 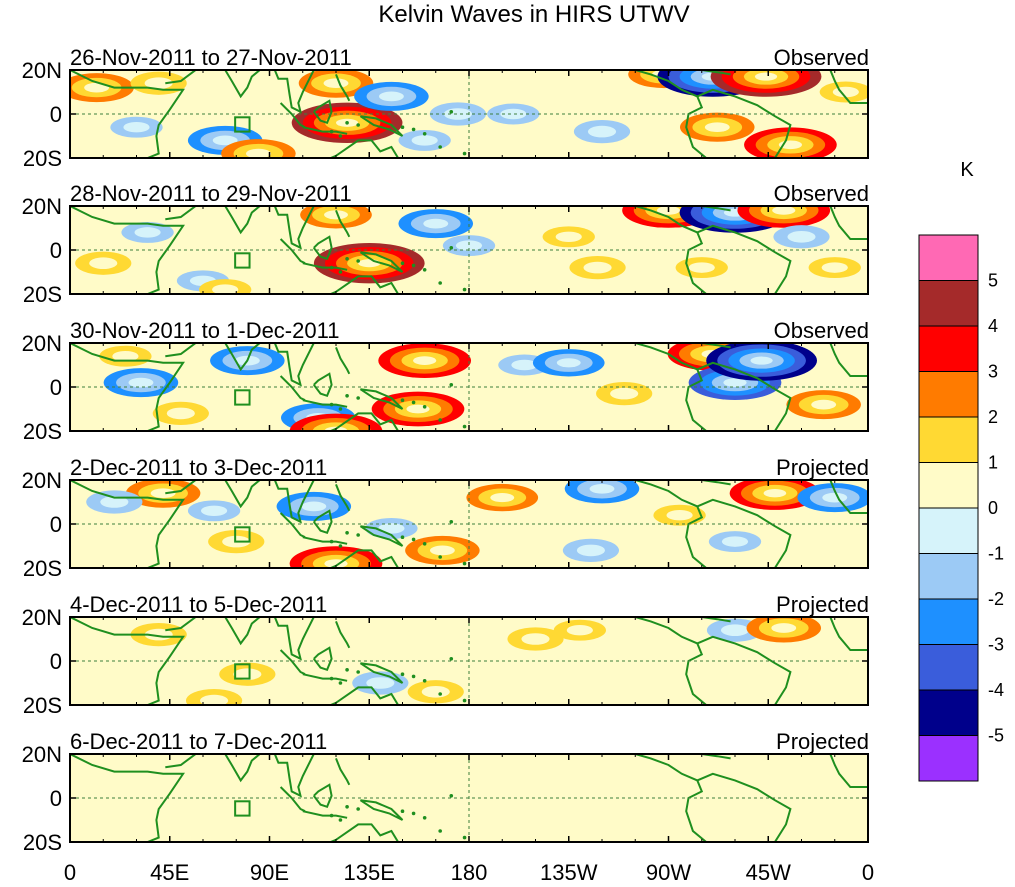 What do you see at coordinates (822, 604) in the screenshot?
I see `panel-status: Projected` at bounding box center [822, 604].